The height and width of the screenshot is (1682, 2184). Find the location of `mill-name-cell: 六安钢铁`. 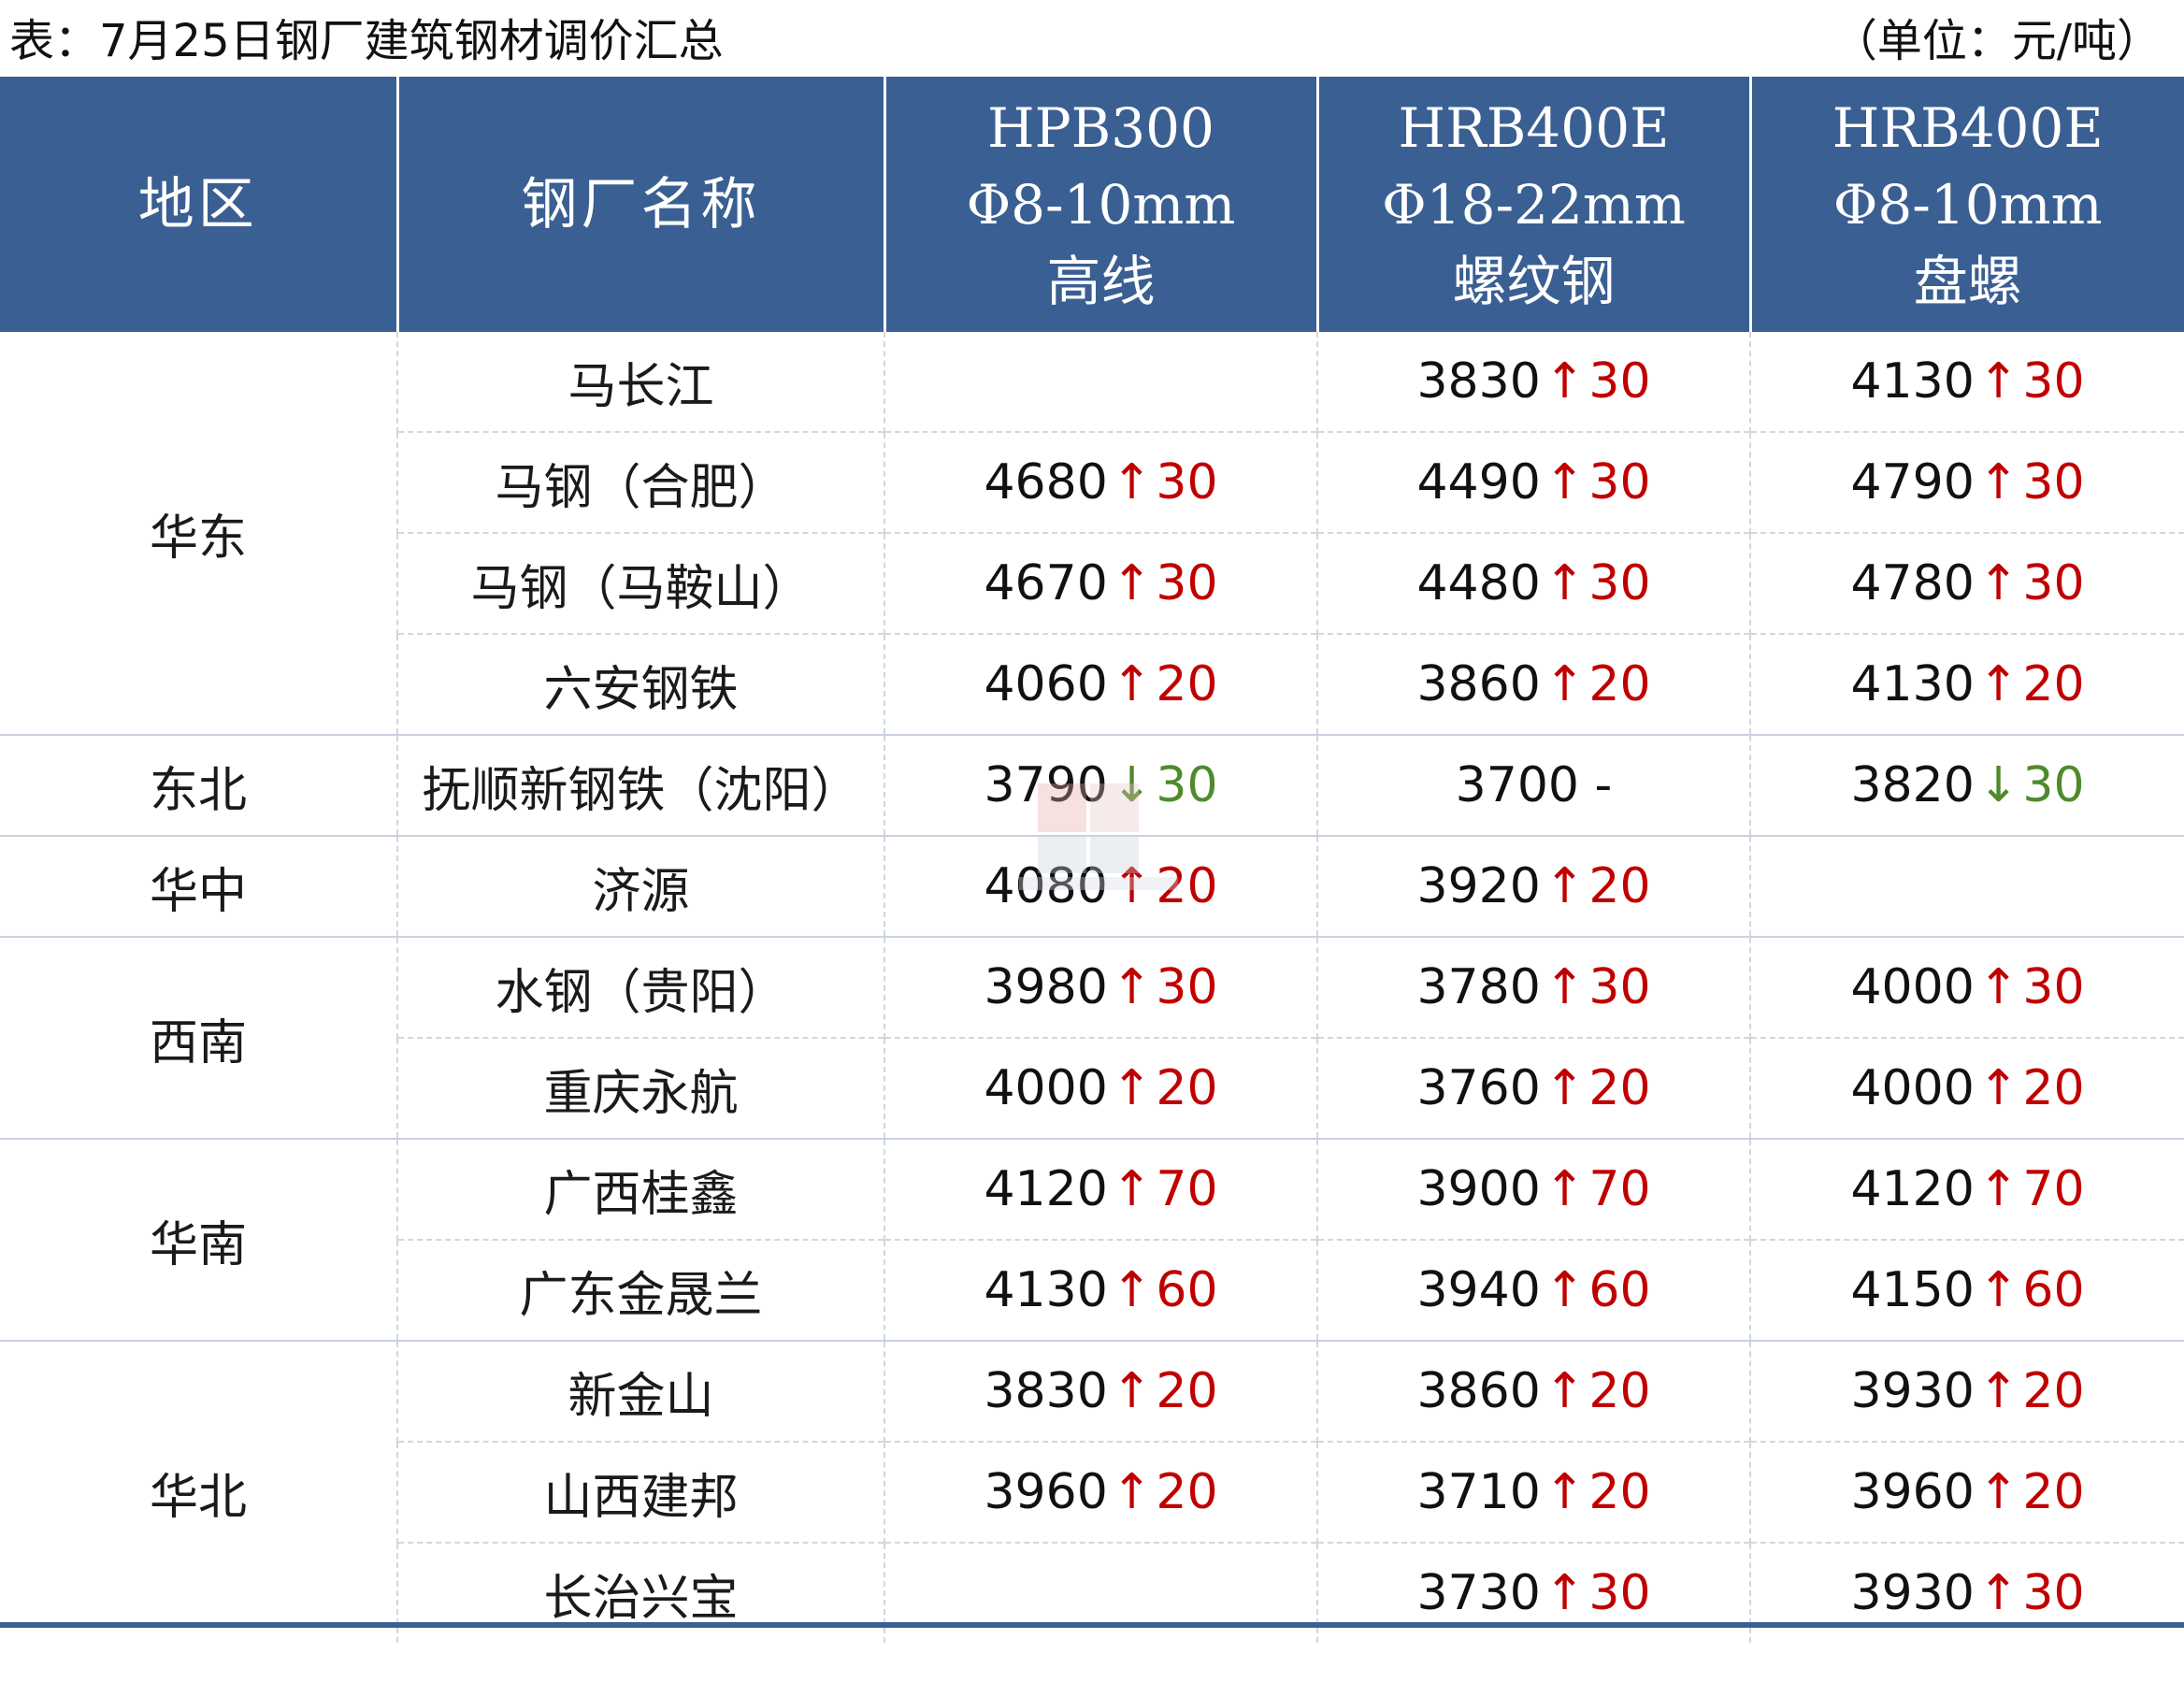

mill-name-cell: 六安钢铁 is located at coordinates (640, 684).